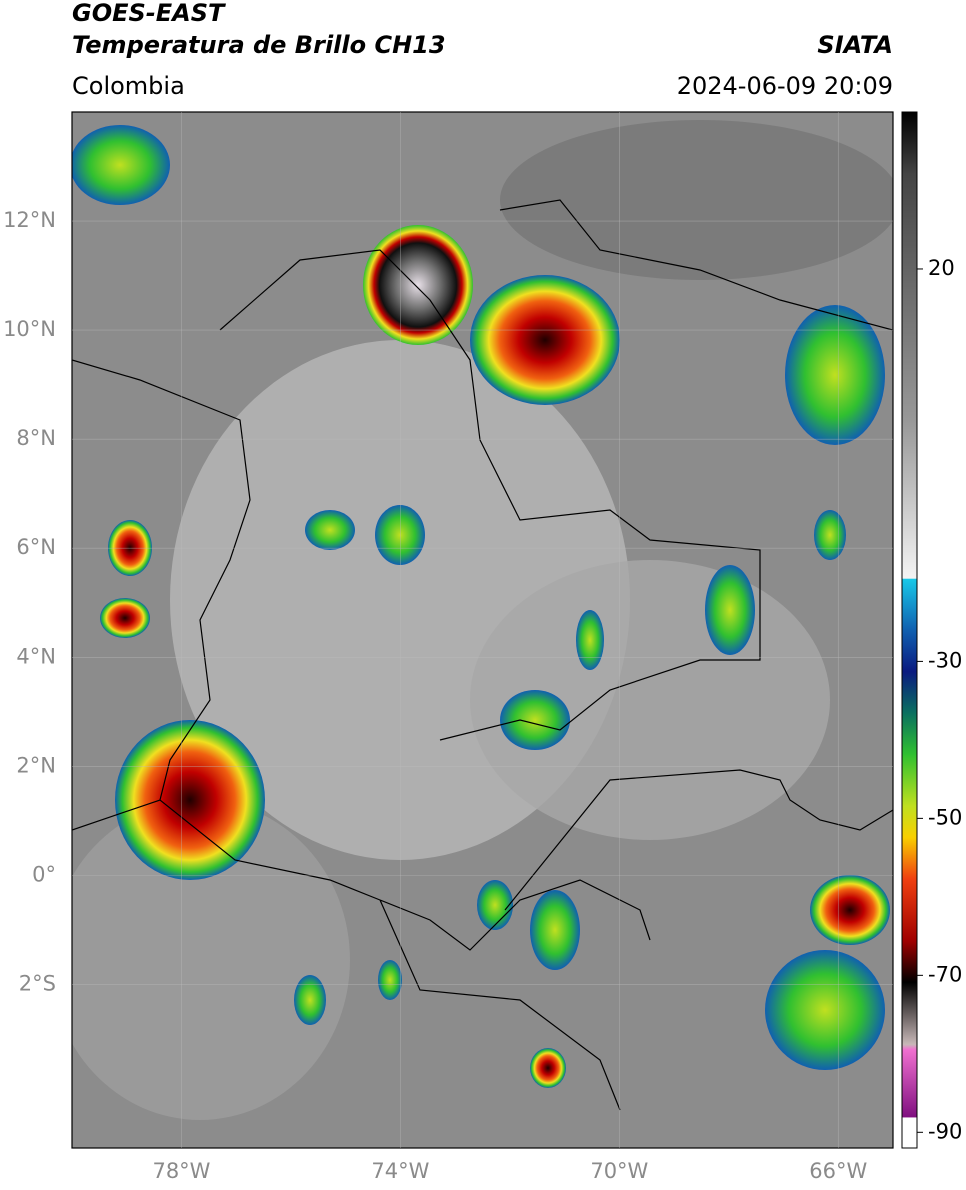 The image size is (966, 1190). I want to click on colorbar-tick-label: -90, so click(945, 1131).